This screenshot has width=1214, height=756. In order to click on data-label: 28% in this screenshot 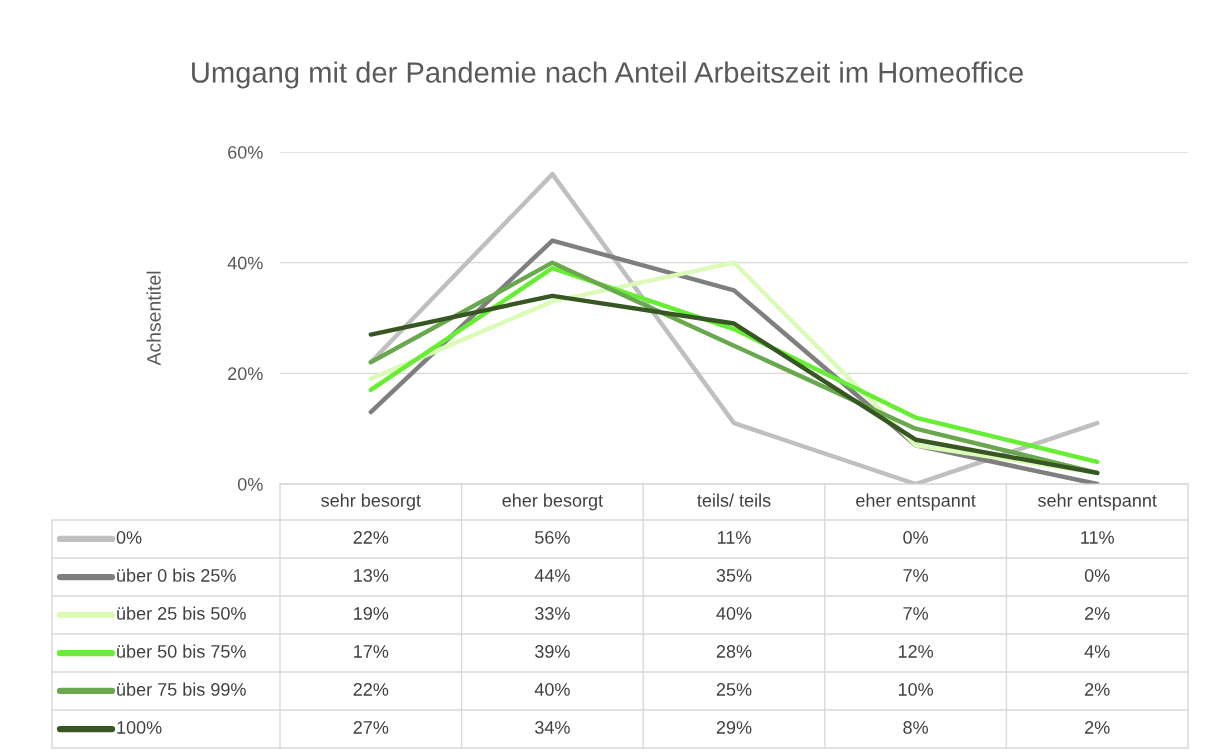, I will do `click(734, 651)`.